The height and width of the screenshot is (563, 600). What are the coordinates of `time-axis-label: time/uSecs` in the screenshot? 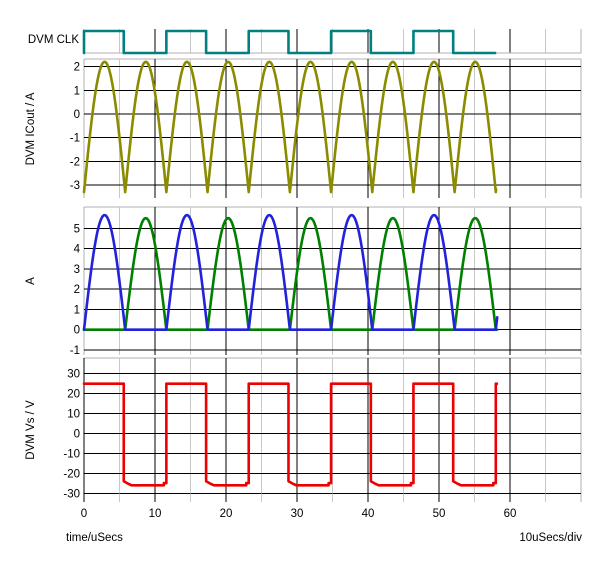 It's located at (94, 538).